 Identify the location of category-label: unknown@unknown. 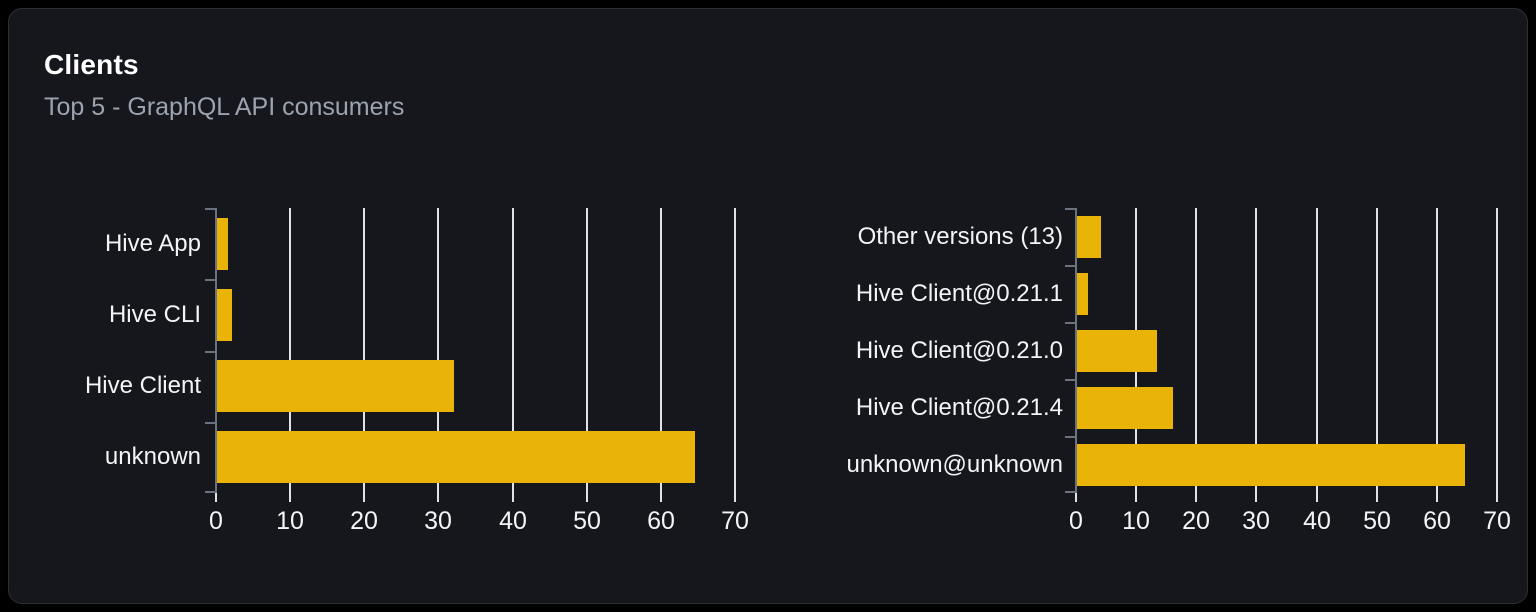
(954, 464).